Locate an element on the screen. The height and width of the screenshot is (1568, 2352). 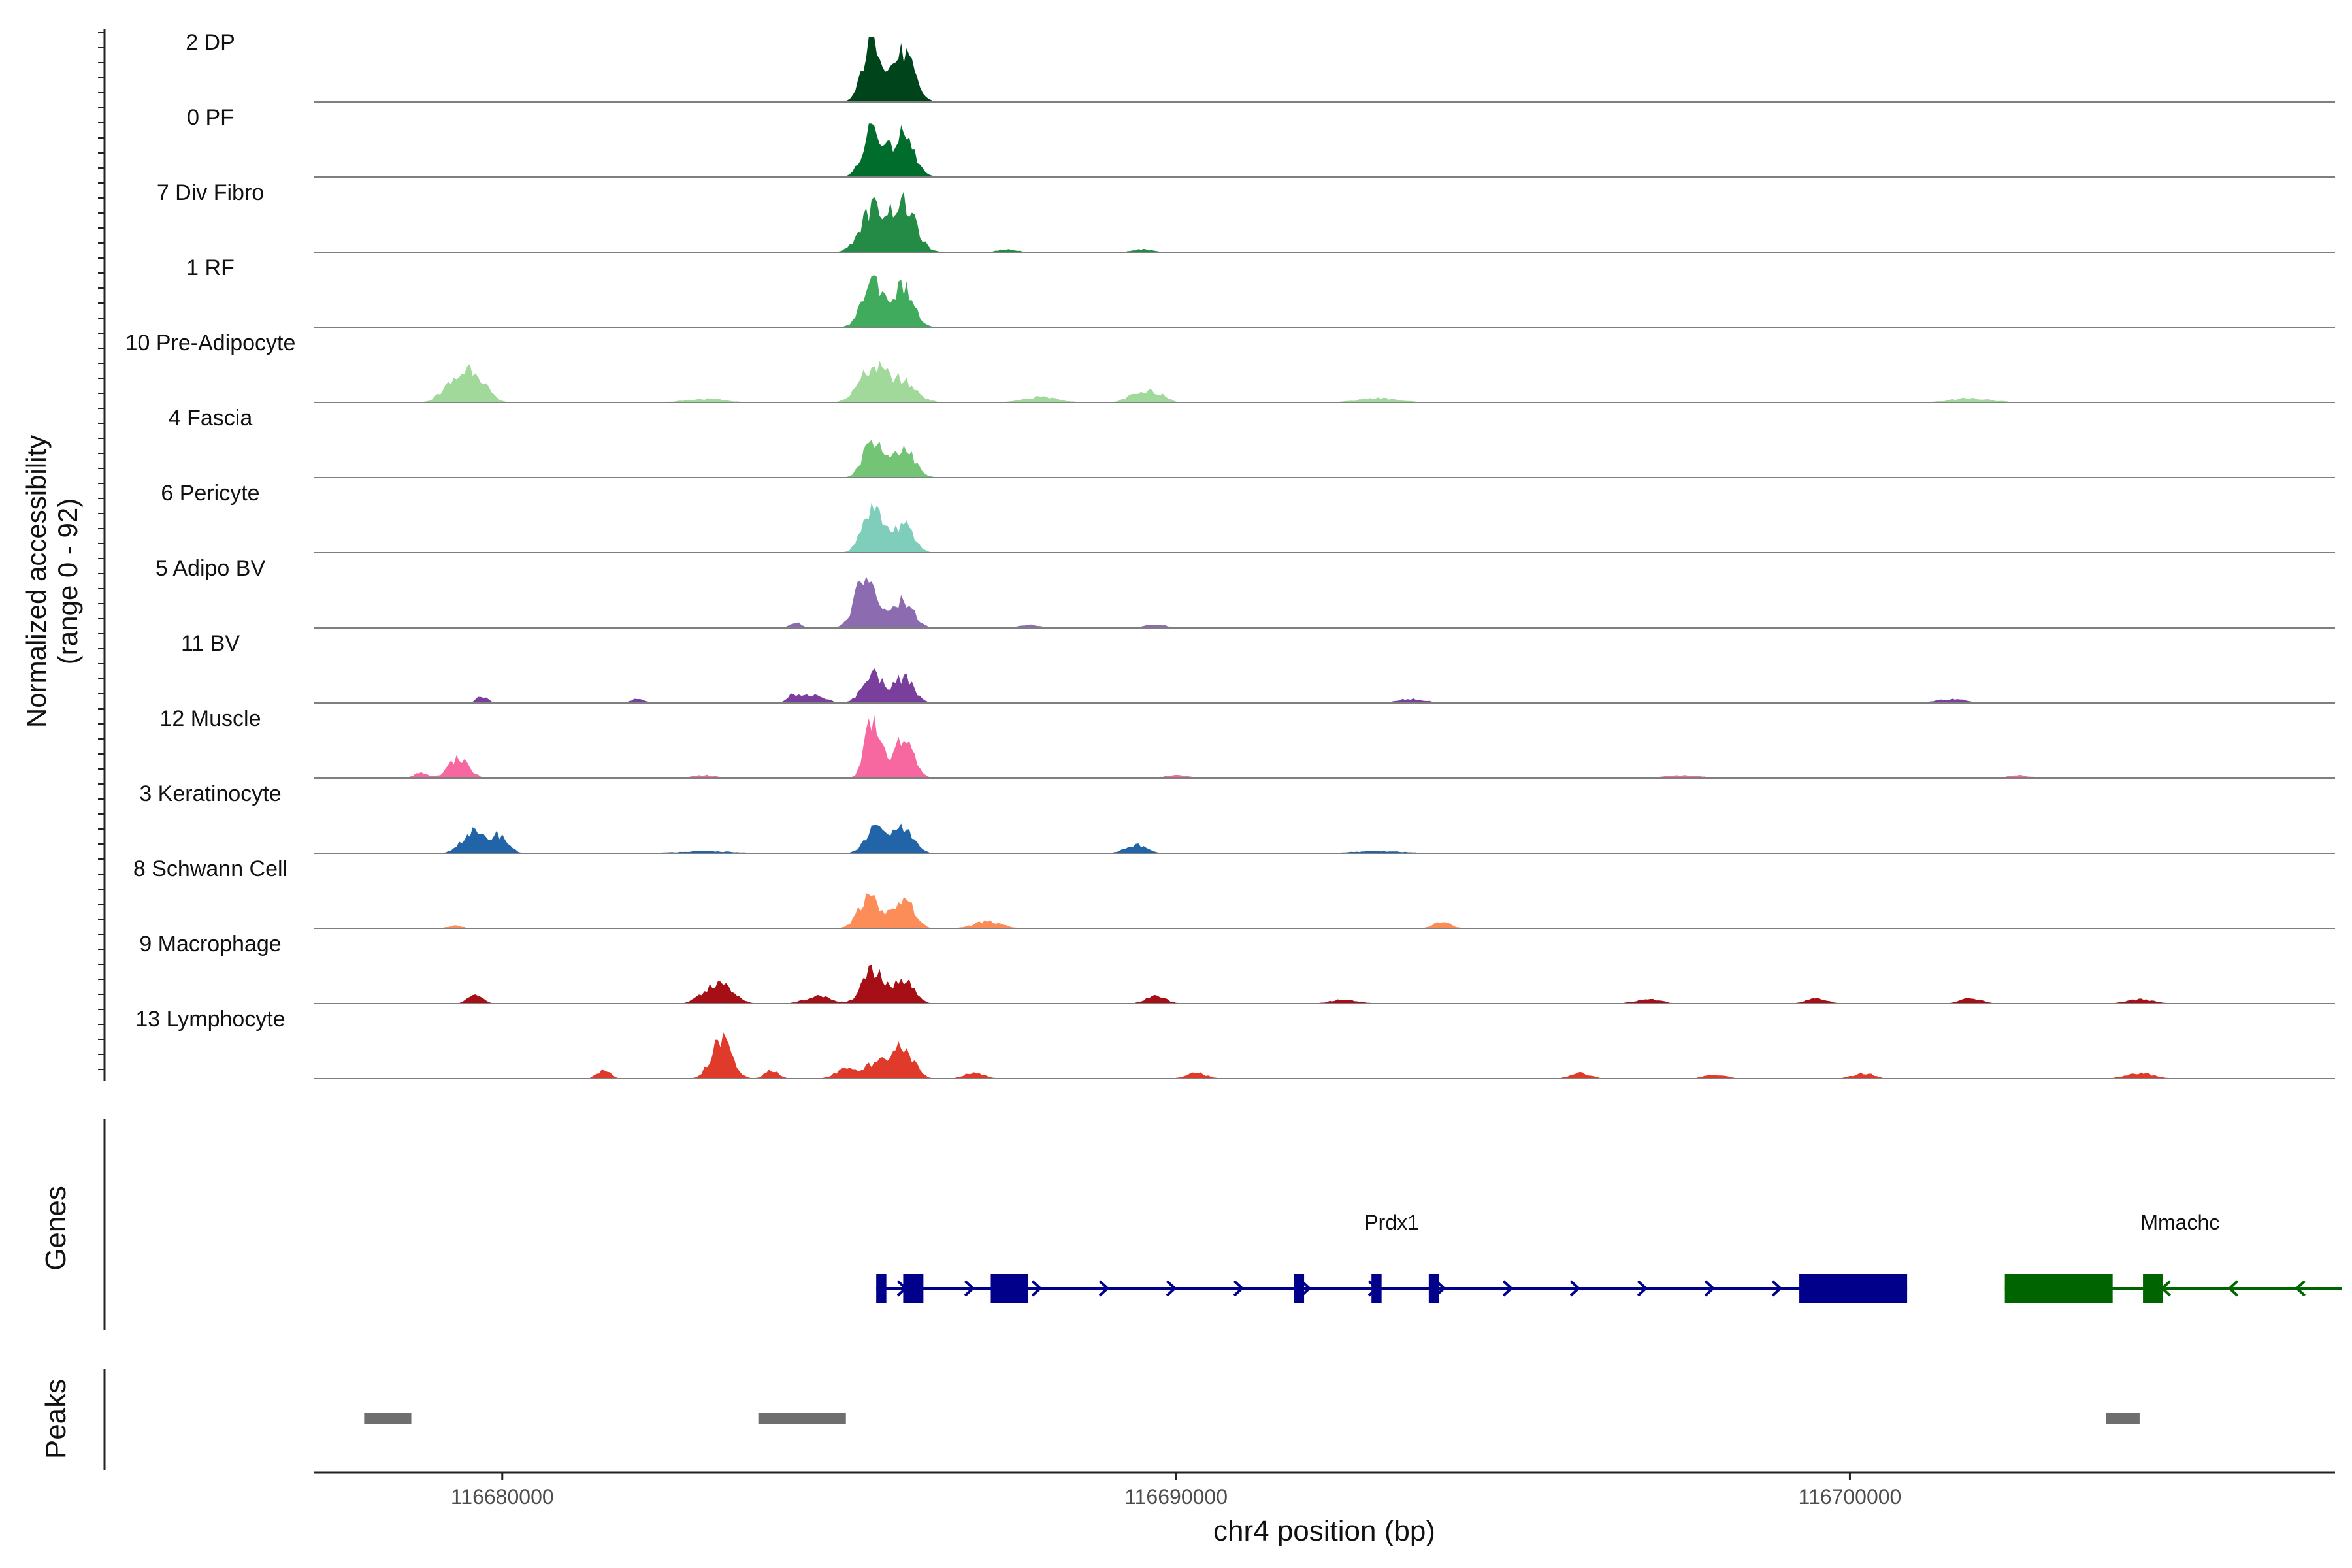
coverage-track: 4 Fascia is located at coordinates (1252, 442).